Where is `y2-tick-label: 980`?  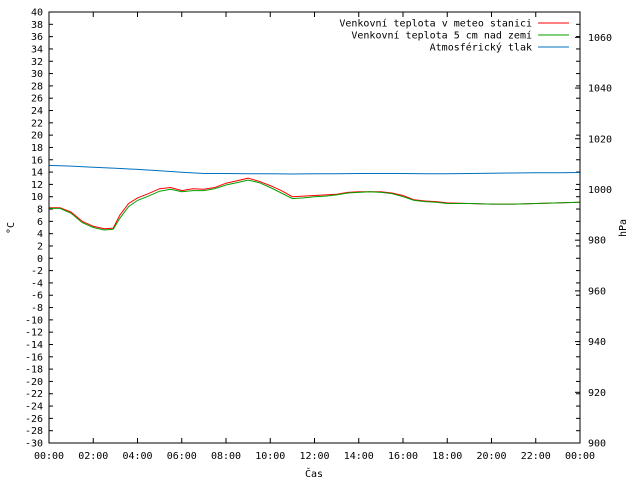 y2-tick-label: 980 is located at coordinates (597, 241).